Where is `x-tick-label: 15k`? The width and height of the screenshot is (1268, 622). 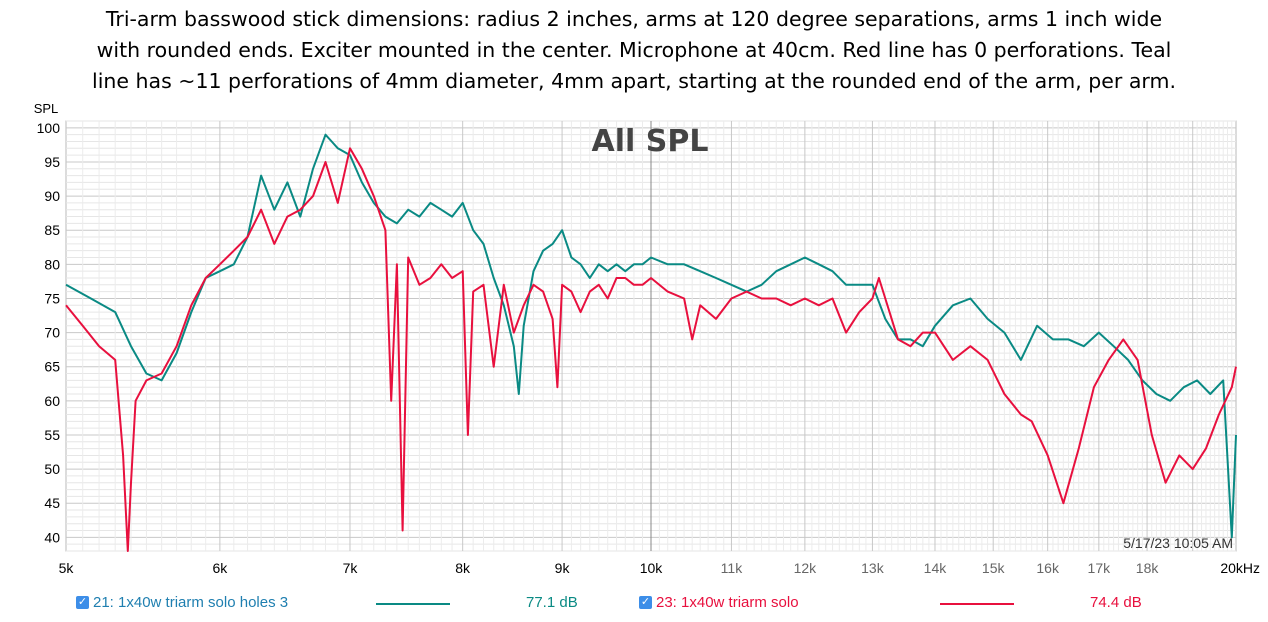 x-tick-label: 15k is located at coordinates (994, 568).